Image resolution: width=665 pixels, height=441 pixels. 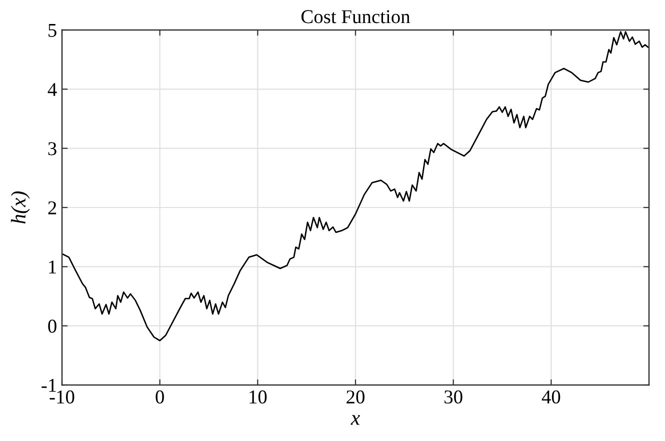 What do you see at coordinates (355, 420) in the screenshot?
I see `x-axis-title: x` at bounding box center [355, 420].